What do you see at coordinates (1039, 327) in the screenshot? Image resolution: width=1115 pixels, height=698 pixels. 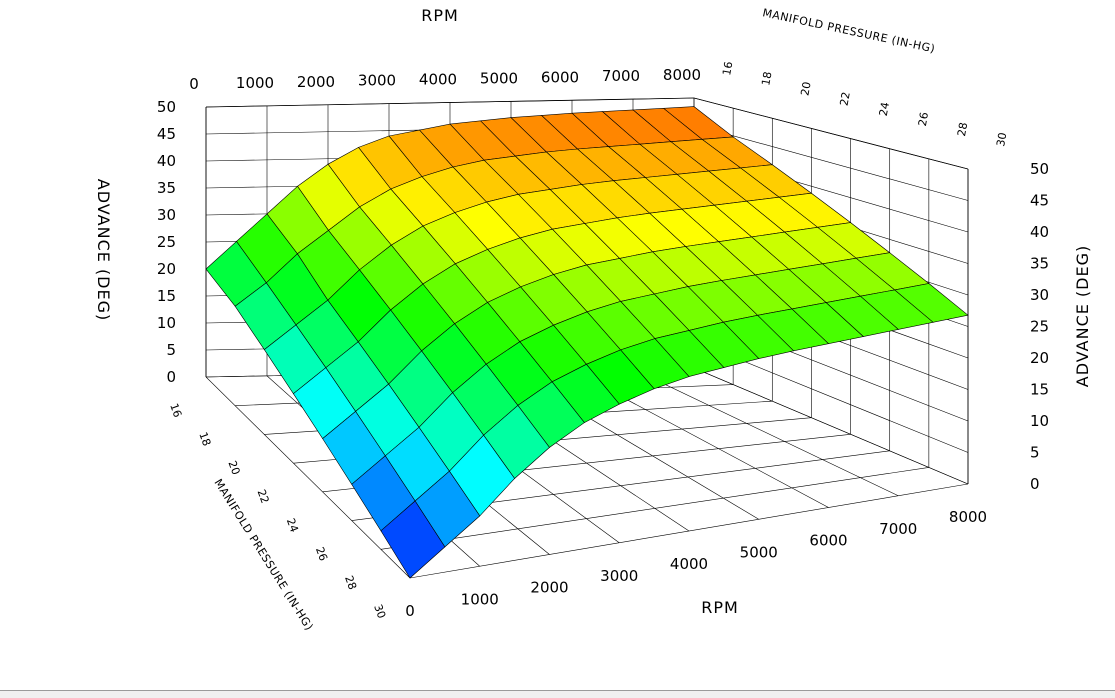 I see `z-tick-label-right: 25` at bounding box center [1039, 327].